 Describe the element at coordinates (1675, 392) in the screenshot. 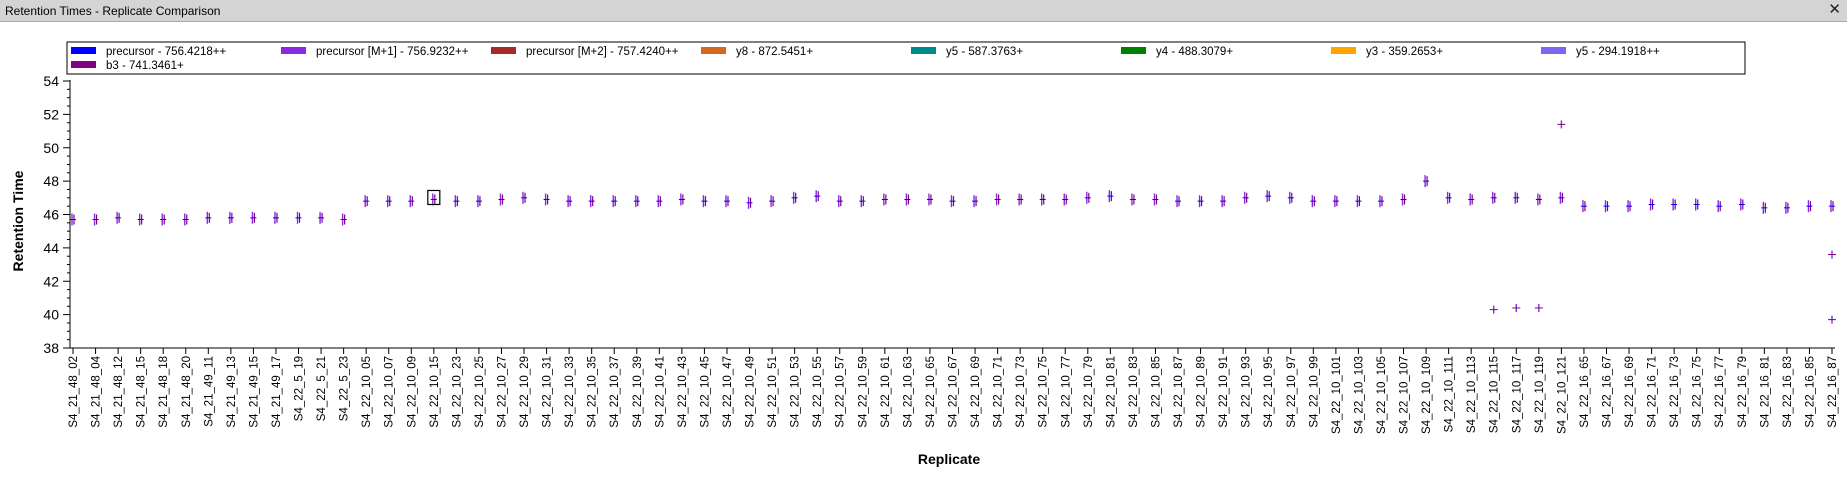

I see `x-tick-label: S4_22_16_73` at that location.